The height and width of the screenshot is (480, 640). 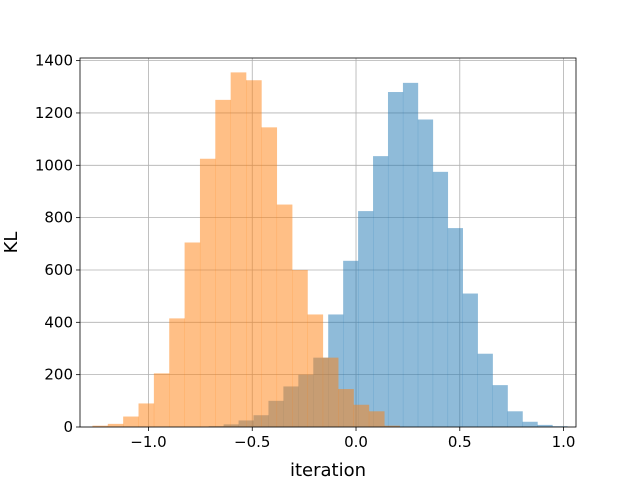 What do you see at coordinates (564, 442) in the screenshot?
I see `x-tick-label: 1.0` at bounding box center [564, 442].